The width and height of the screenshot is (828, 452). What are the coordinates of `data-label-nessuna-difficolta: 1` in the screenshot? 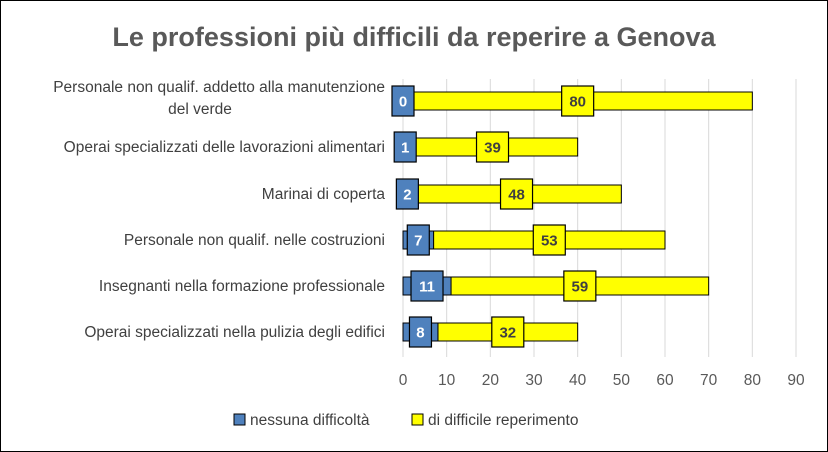 It's located at (405, 148).